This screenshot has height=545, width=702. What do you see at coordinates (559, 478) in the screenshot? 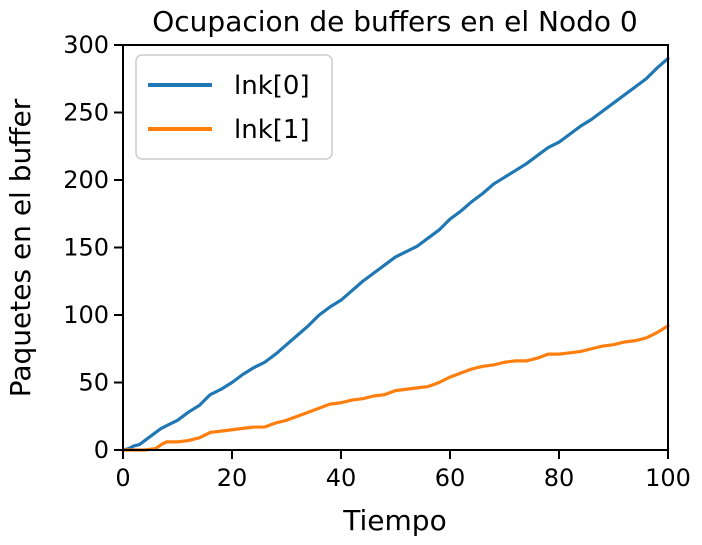
I see `x-tick-label: 80` at bounding box center [559, 478].